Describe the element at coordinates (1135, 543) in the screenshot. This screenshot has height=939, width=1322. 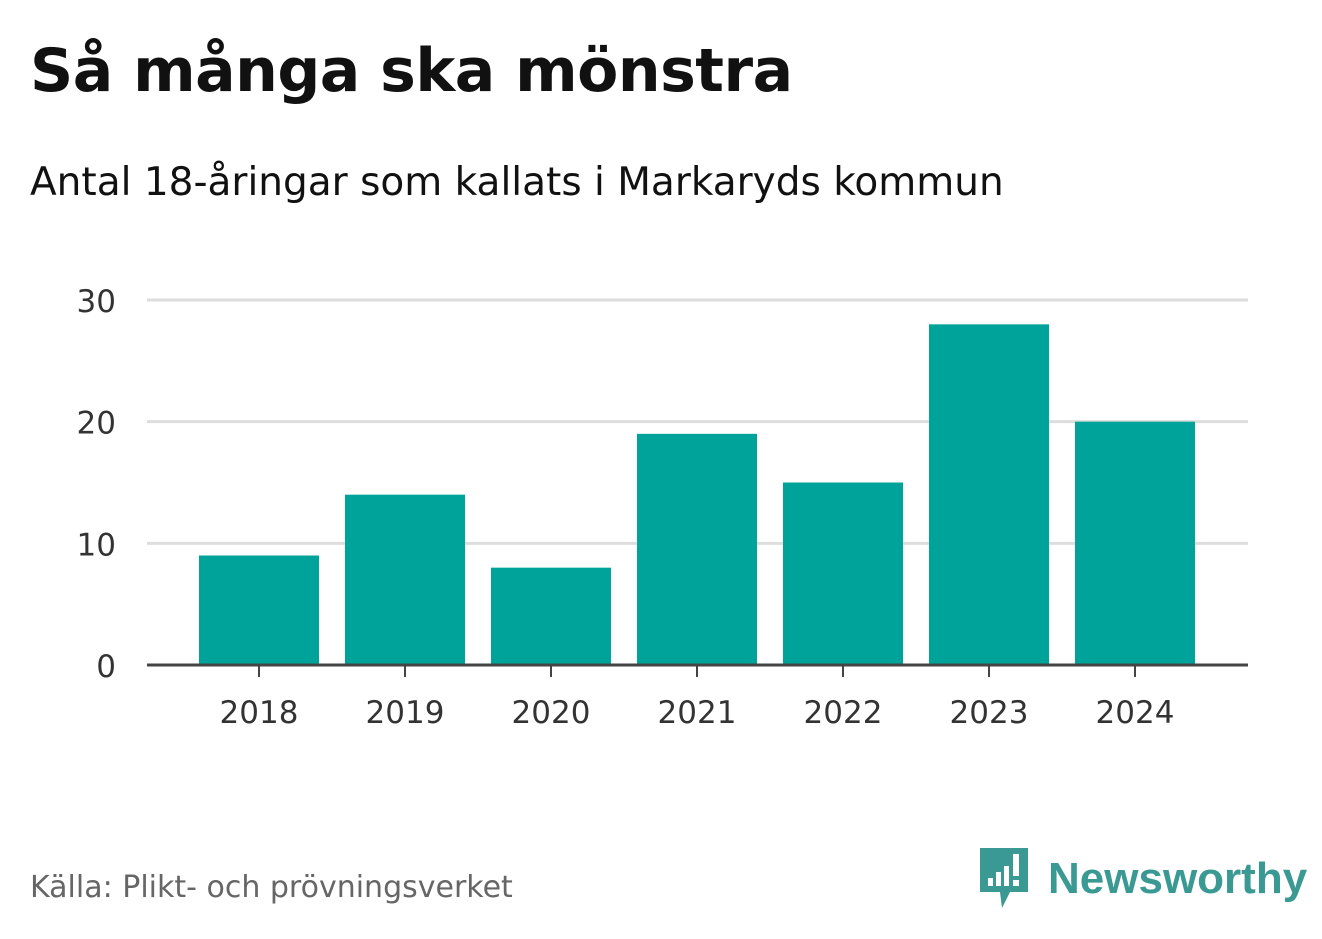
I see `bar-2024` at that location.